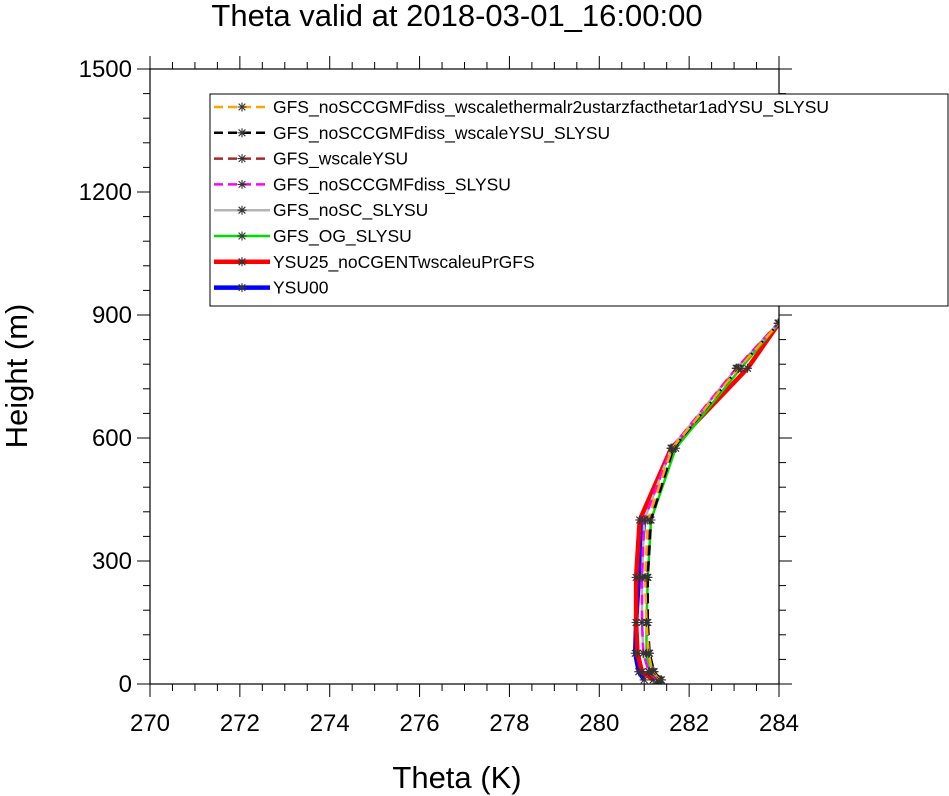 This screenshot has width=949, height=796. What do you see at coordinates (271, 288) in the screenshot?
I see `legend-entry: YSU00` at bounding box center [271, 288].